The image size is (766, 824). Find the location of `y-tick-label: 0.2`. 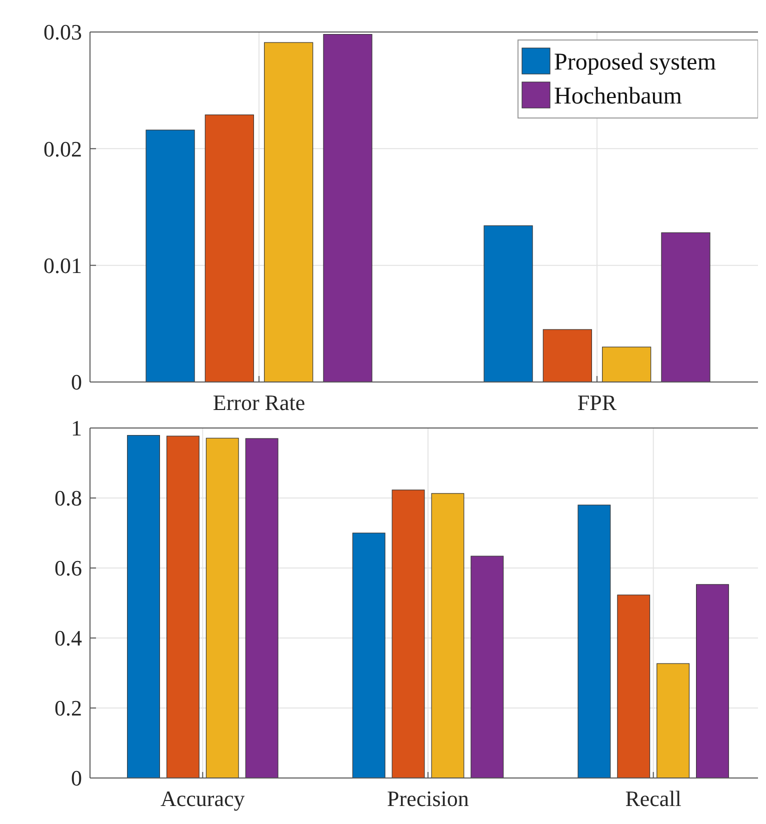

y-tick-label: 0.2 is located at coordinates (68, 708).